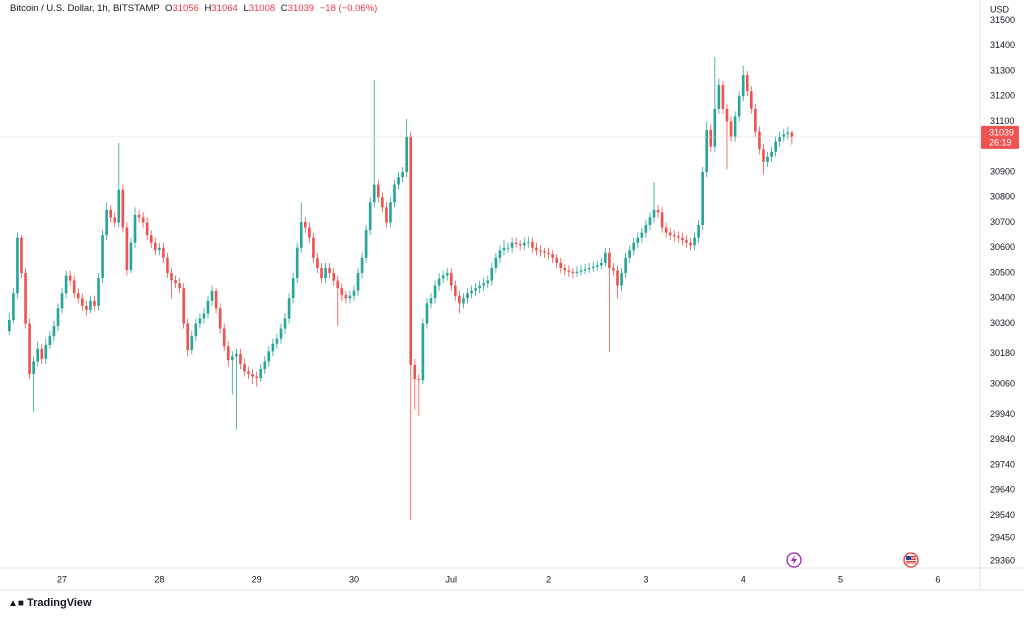 Image resolution: width=1024 pixels, height=617 pixels. Describe the element at coordinates (794, 560) in the screenshot. I see `replay-icon` at that location.